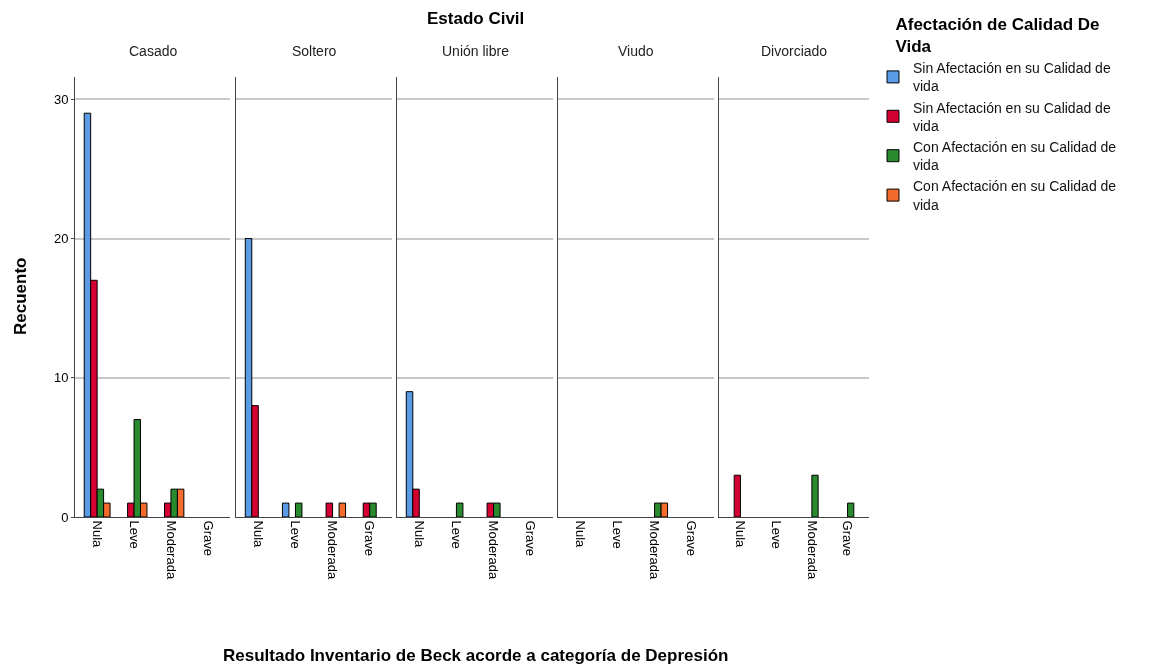 This screenshot has width=1161, height=668. What do you see at coordinates (476, 18) in the screenshot?
I see `text: Estado Civil` at bounding box center [476, 18].